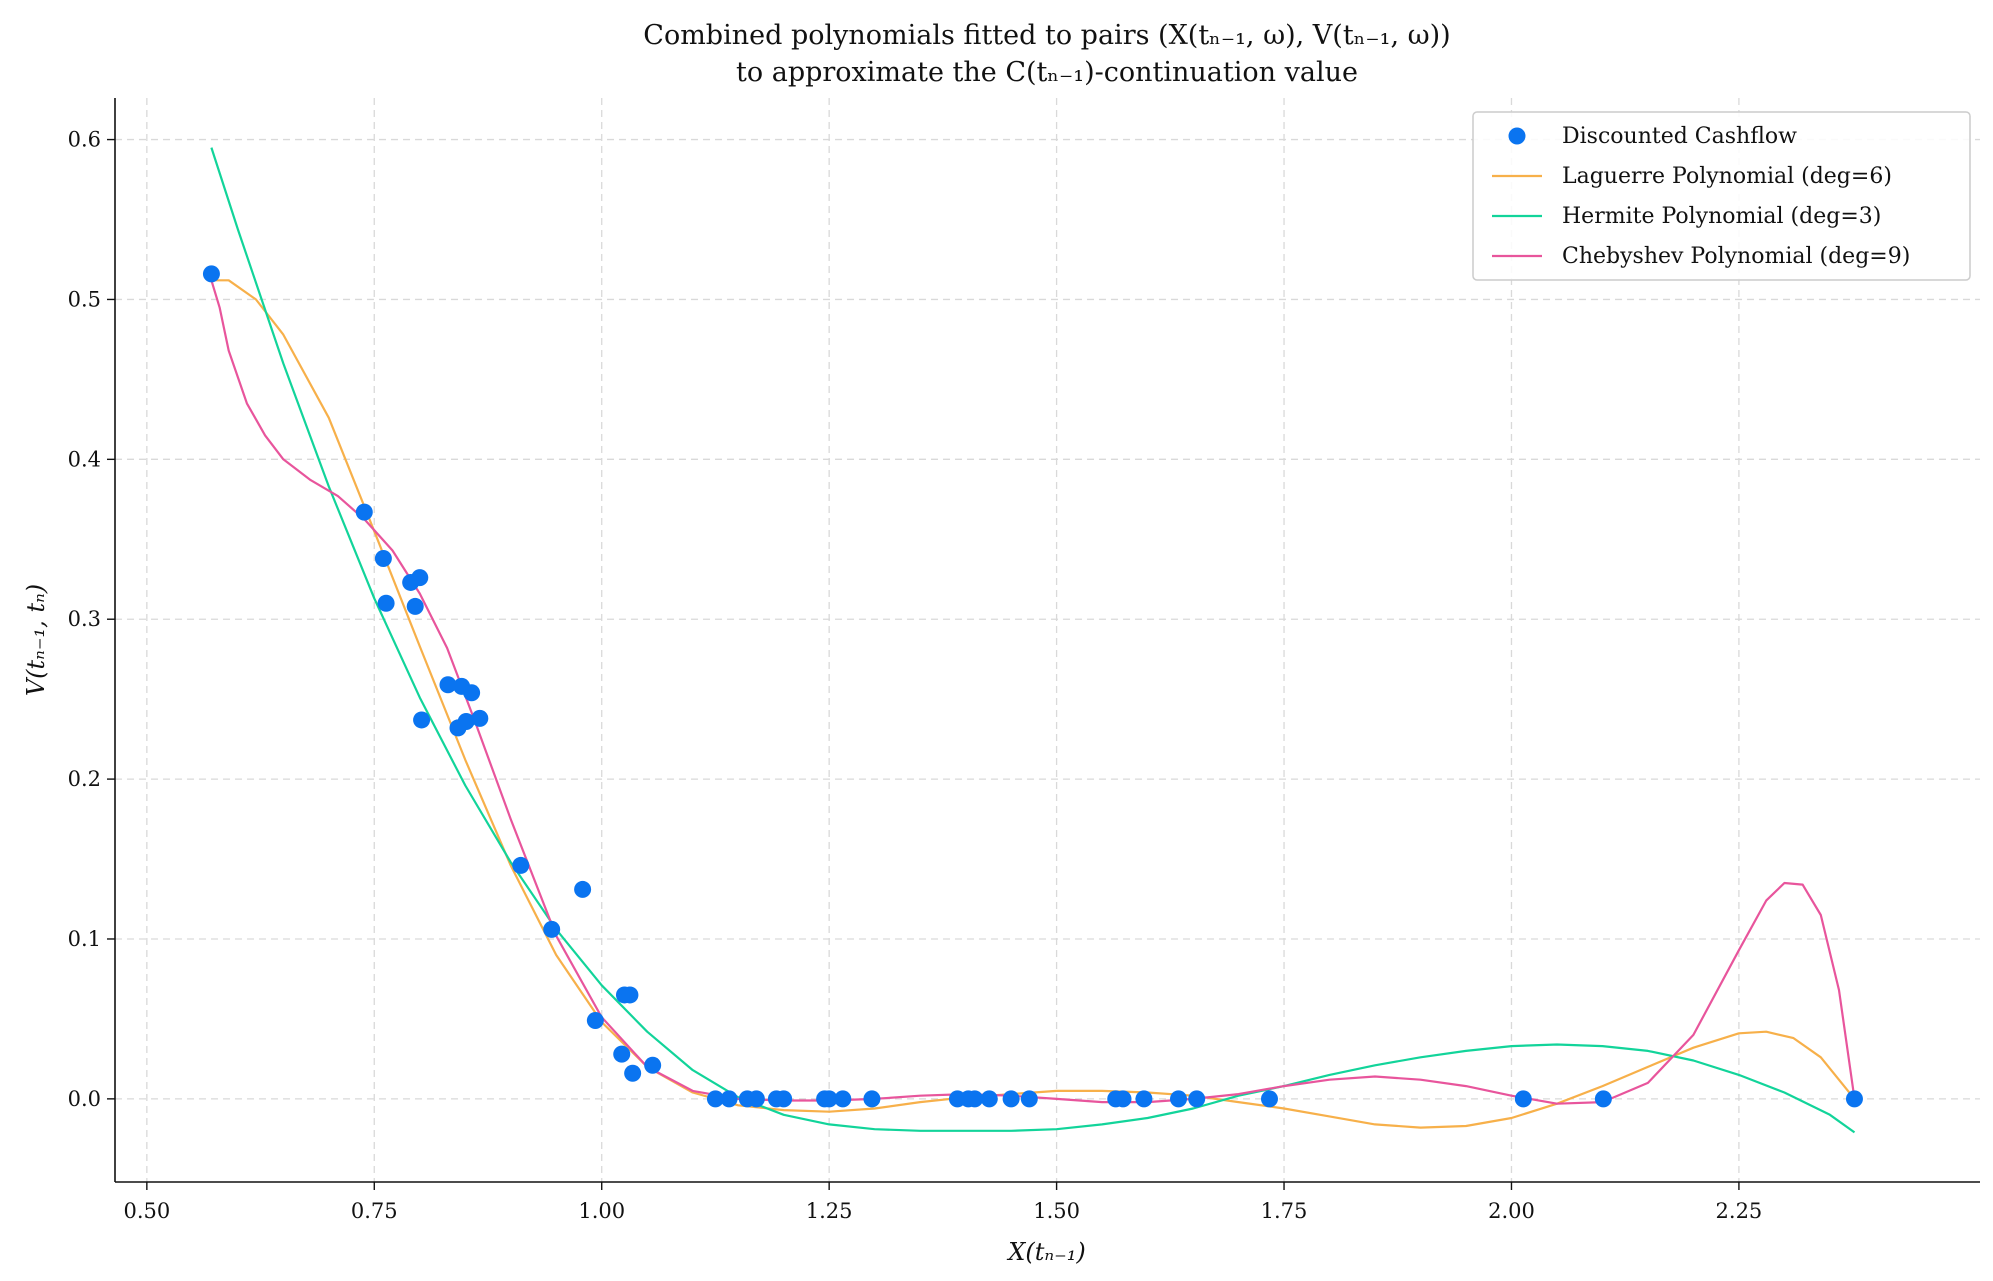 This screenshot has width=1993, height=1281. I want to click on y-tick-label: 0.6, so click(84, 140).